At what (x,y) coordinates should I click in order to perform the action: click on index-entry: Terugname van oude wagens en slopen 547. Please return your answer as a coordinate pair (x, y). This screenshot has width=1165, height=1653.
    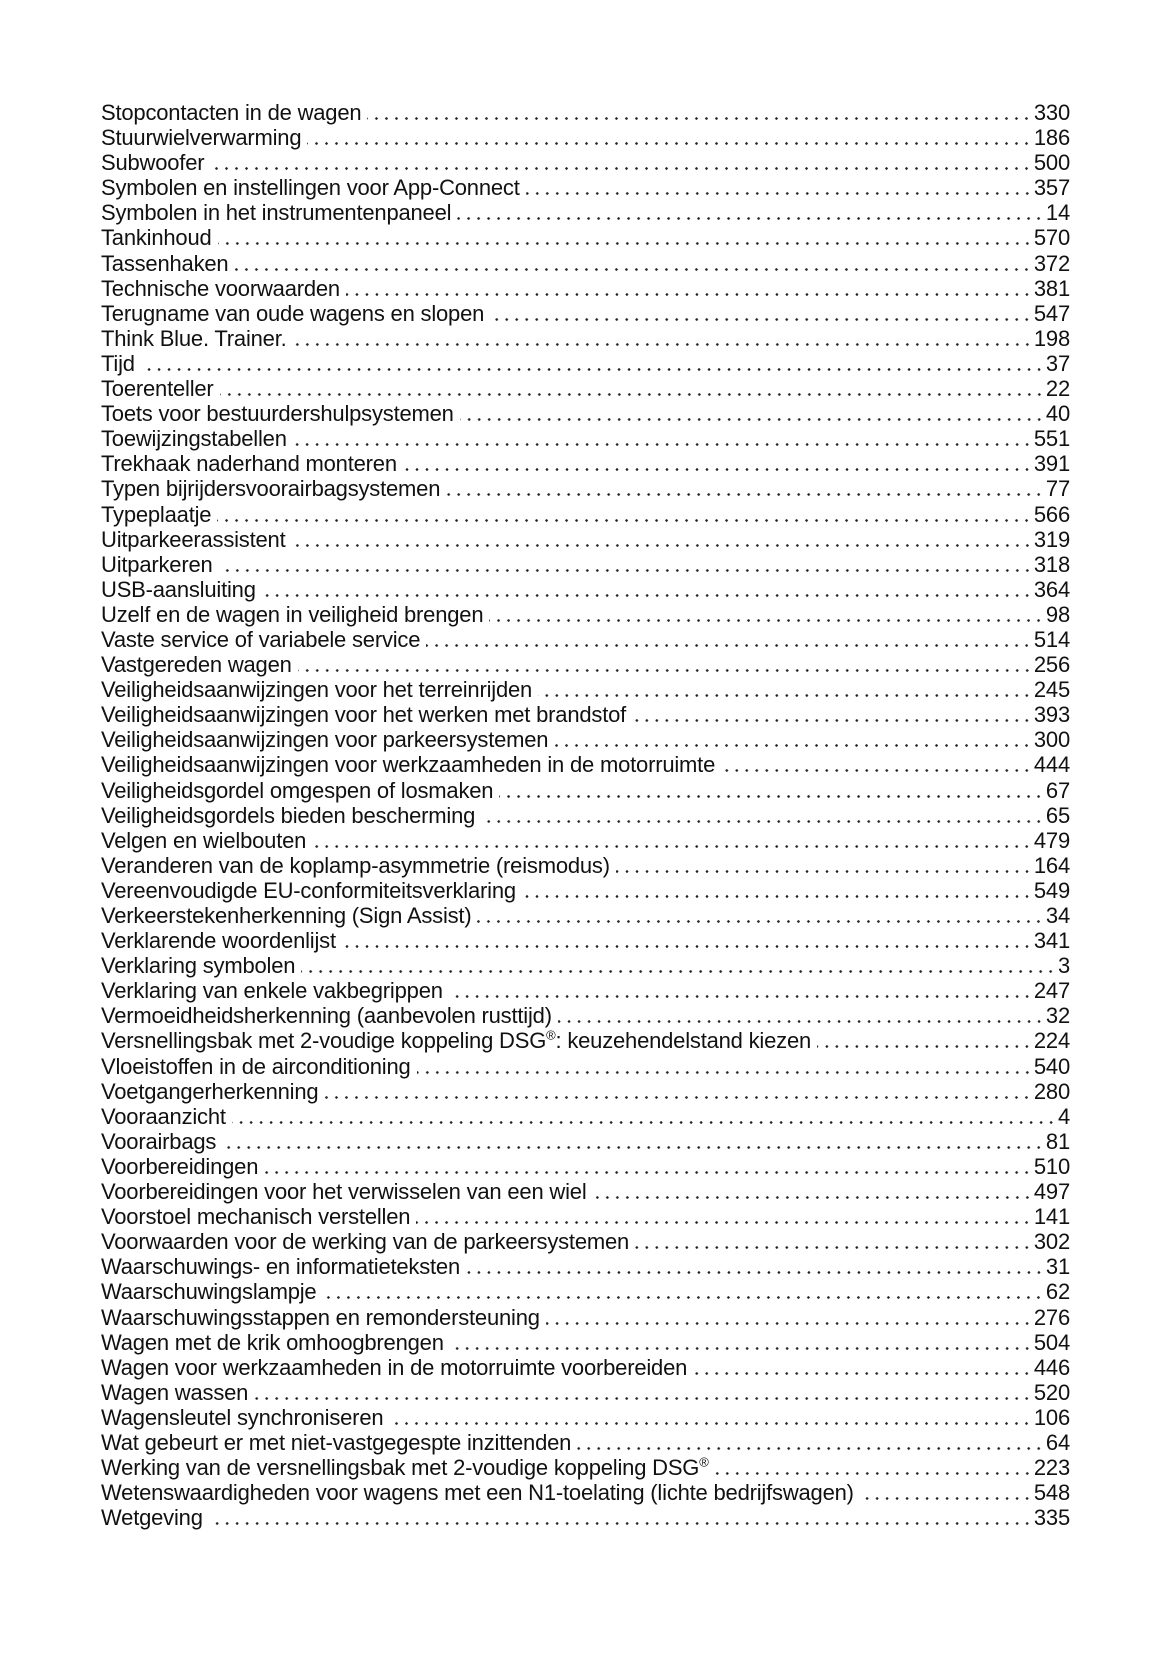
    Looking at the image, I should click on (585, 313).